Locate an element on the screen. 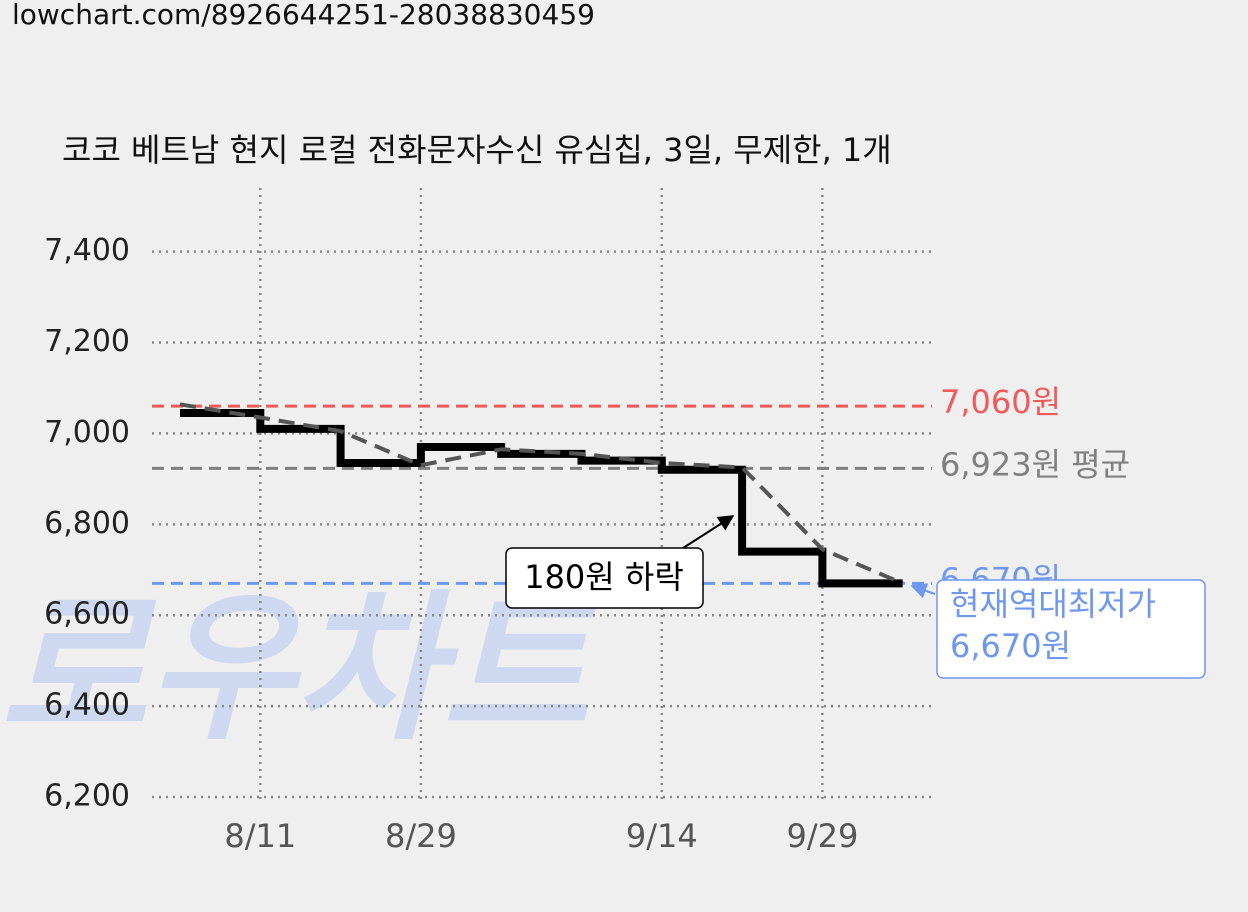 Image resolution: width=1248 pixels, height=912 pixels. watermark: 로우차트 is located at coordinates (299, 668).